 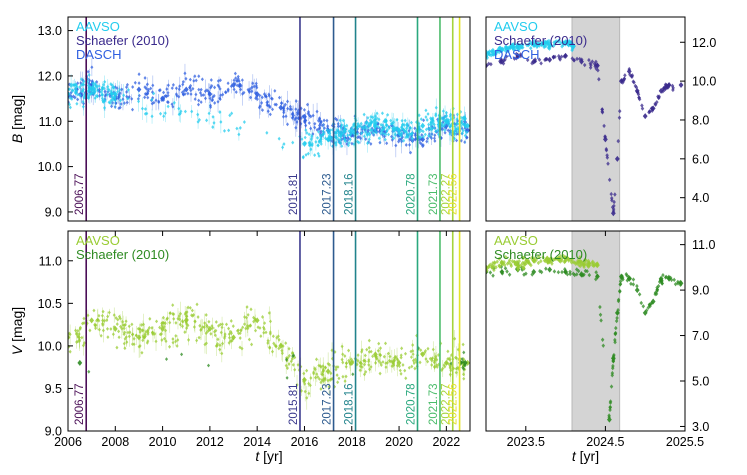 I want to click on legend-entry: Schaefer (2010), so click(x=540, y=254).